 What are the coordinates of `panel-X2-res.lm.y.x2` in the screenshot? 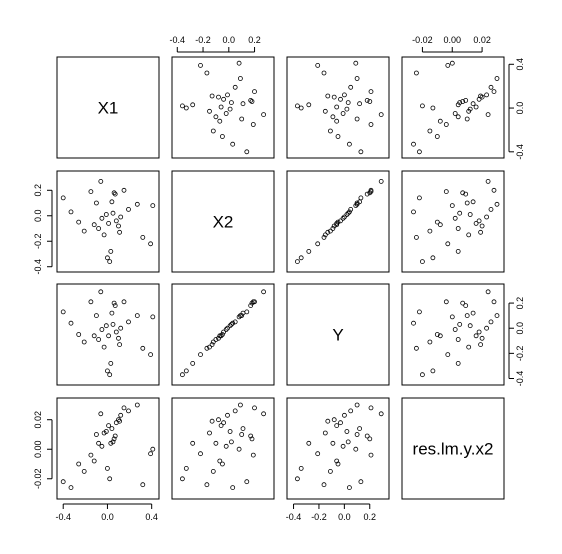 It's located at (453, 221).